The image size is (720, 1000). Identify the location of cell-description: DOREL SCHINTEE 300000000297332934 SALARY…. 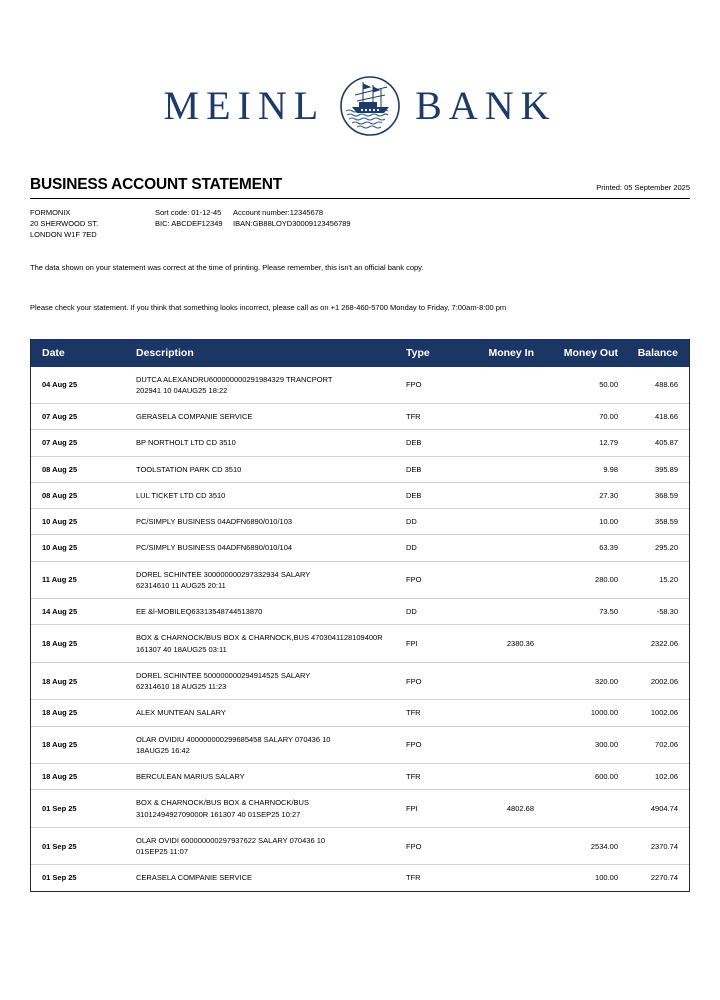
(263, 580).